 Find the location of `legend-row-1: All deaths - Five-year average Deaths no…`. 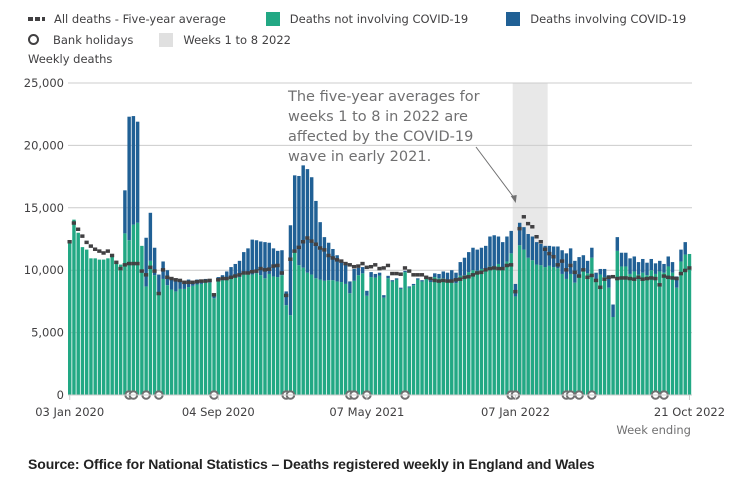

legend-row-1: All deaths - Five-year average Deaths no… is located at coordinates (367, 18).